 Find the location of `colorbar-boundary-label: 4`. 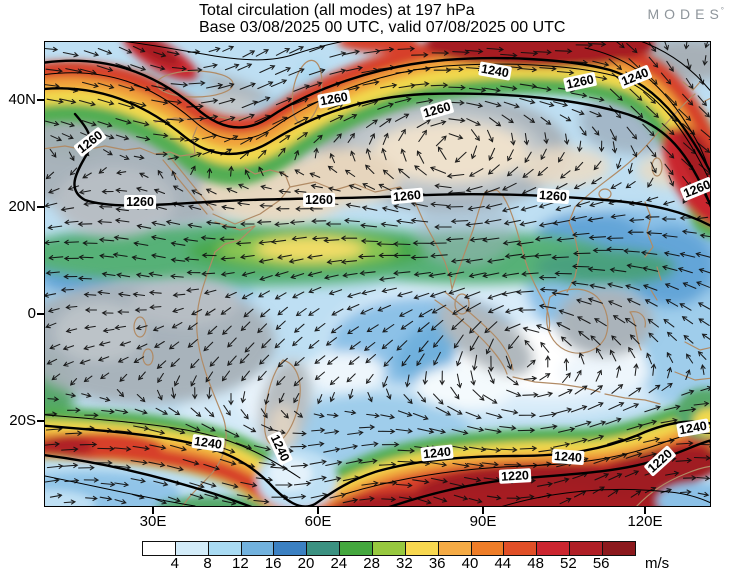

colorbar-boundary-label: 4 is located at coordinates (174, 563).